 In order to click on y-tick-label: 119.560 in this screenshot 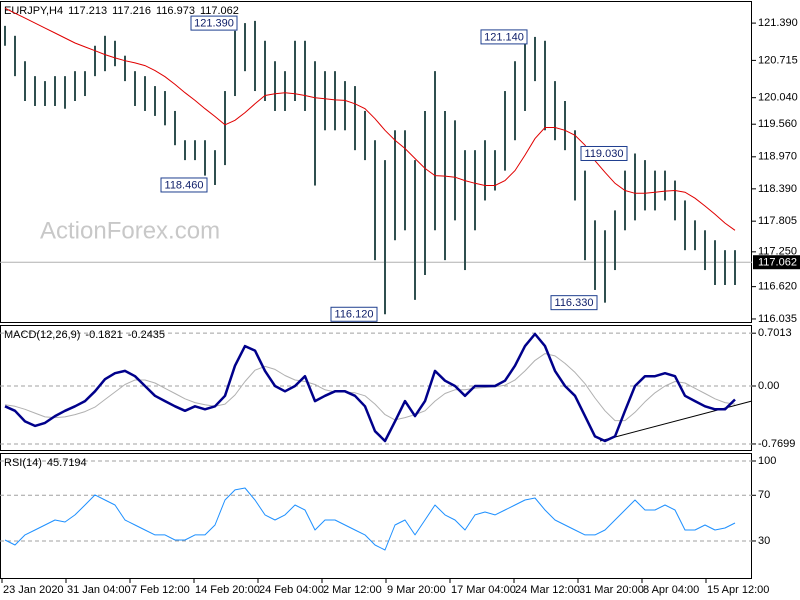, I will do `click(777, 124)`.